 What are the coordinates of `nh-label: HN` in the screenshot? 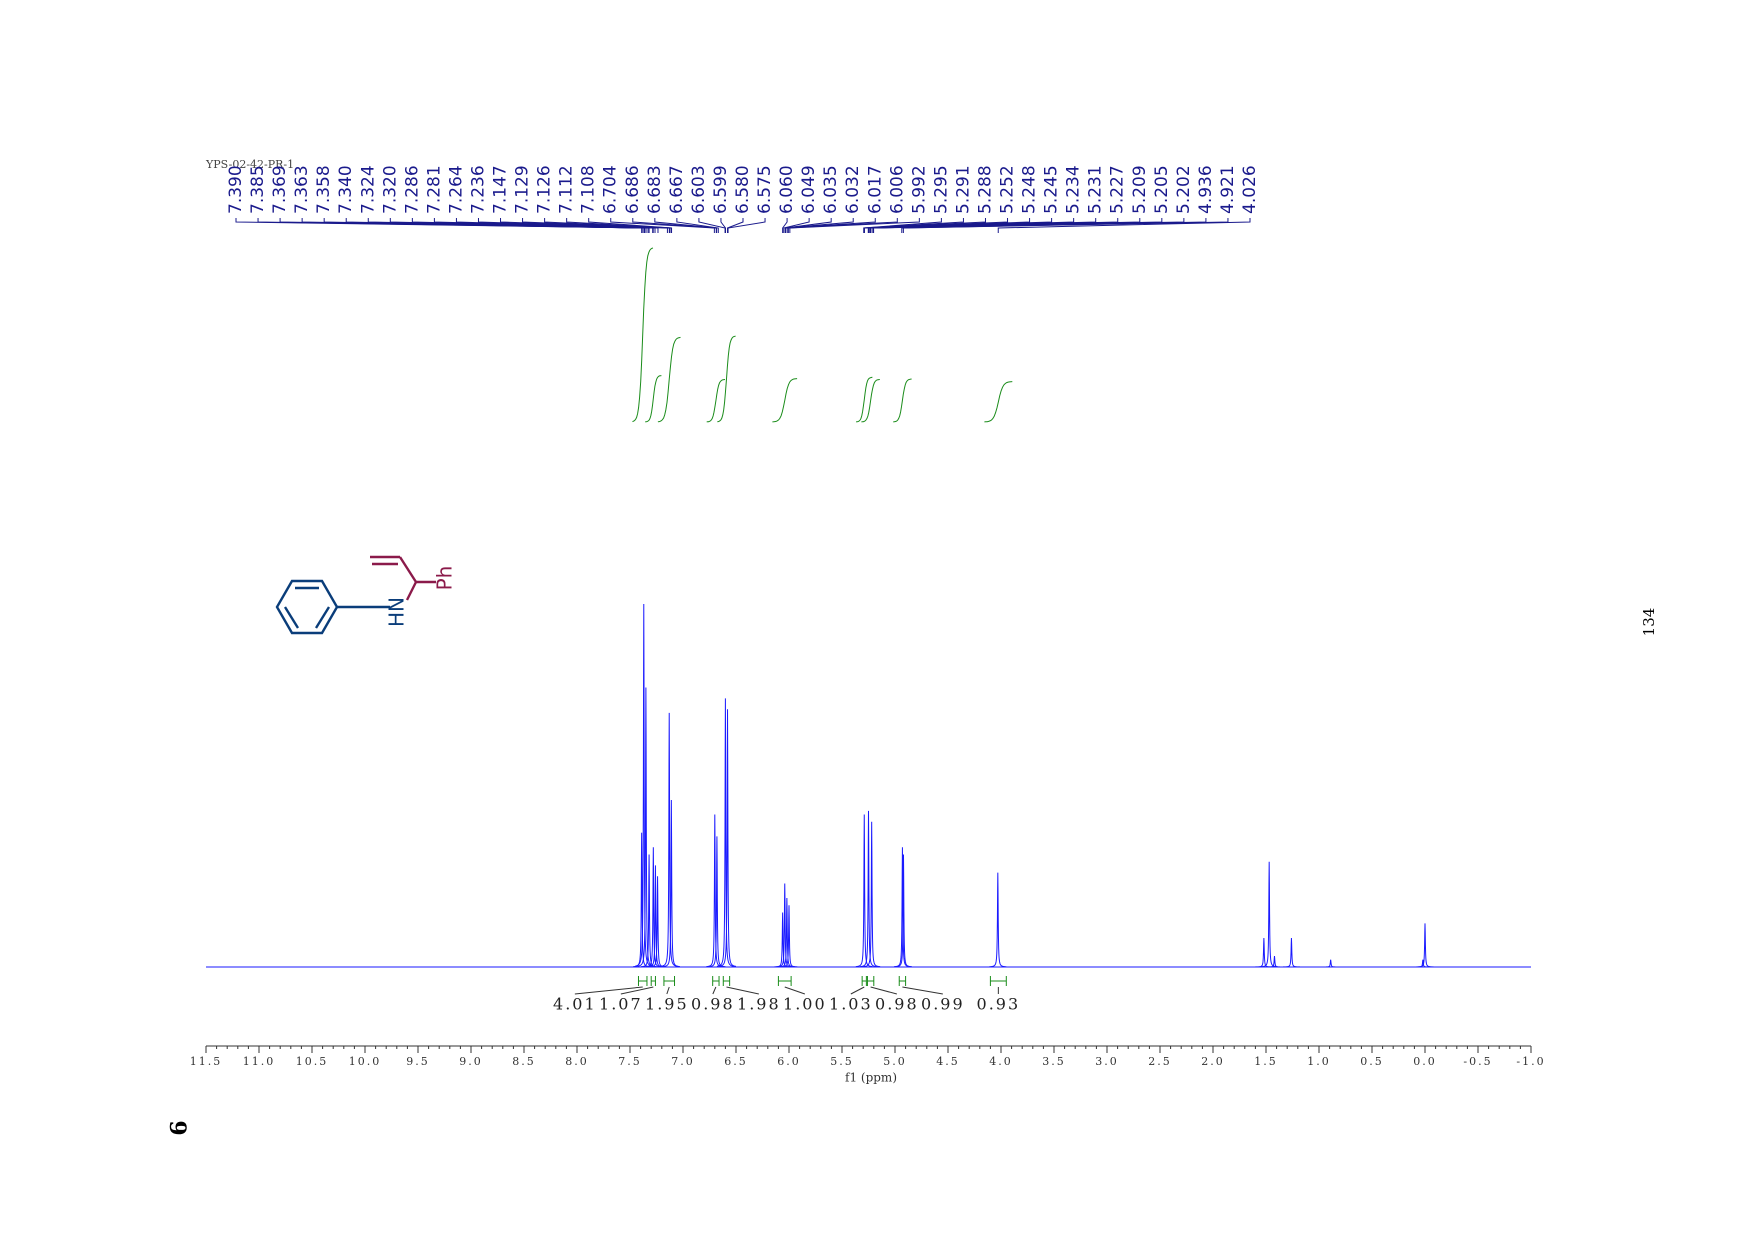 It's located at (397, 612).